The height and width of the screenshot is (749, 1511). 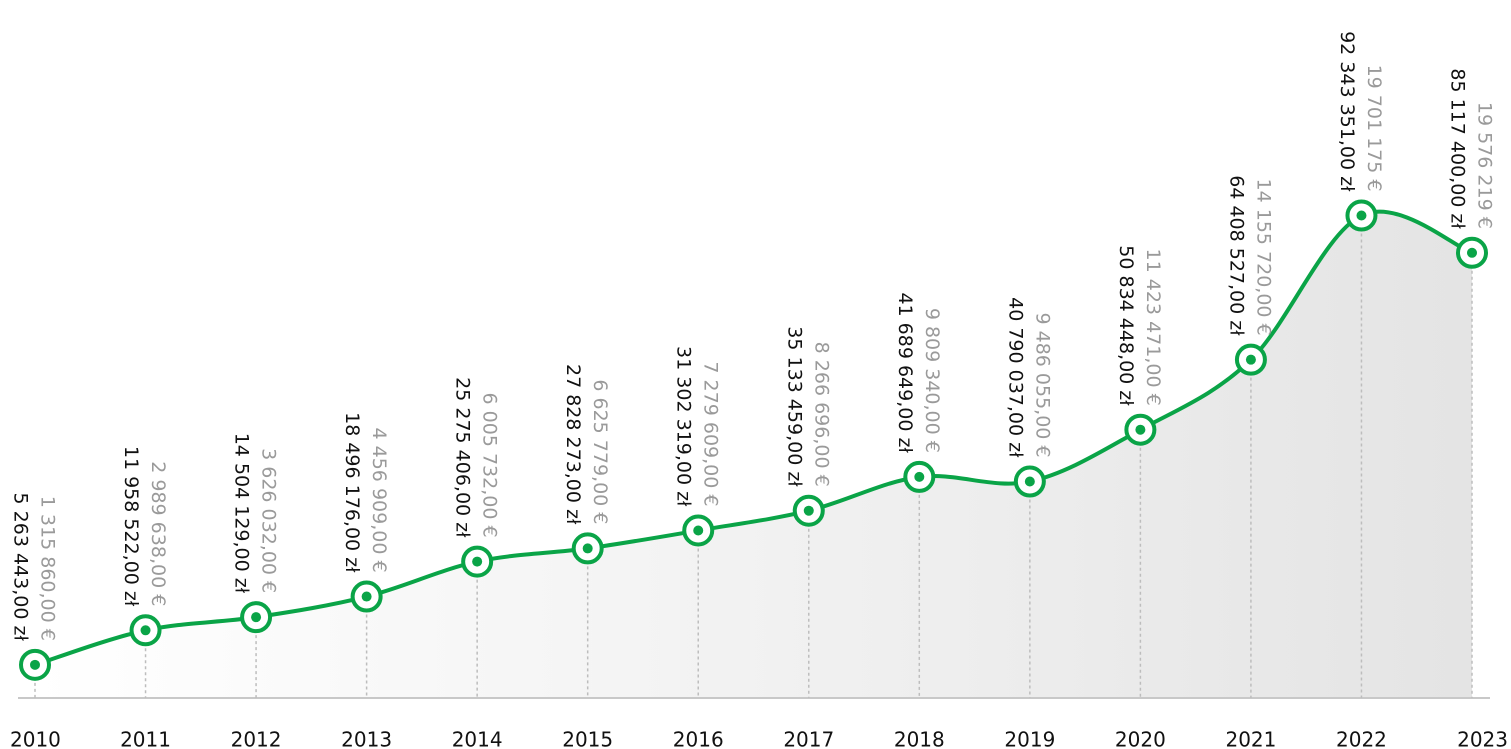 I want to click on value-label: 41 689 649,00 zł, so click(x=905, y=372).